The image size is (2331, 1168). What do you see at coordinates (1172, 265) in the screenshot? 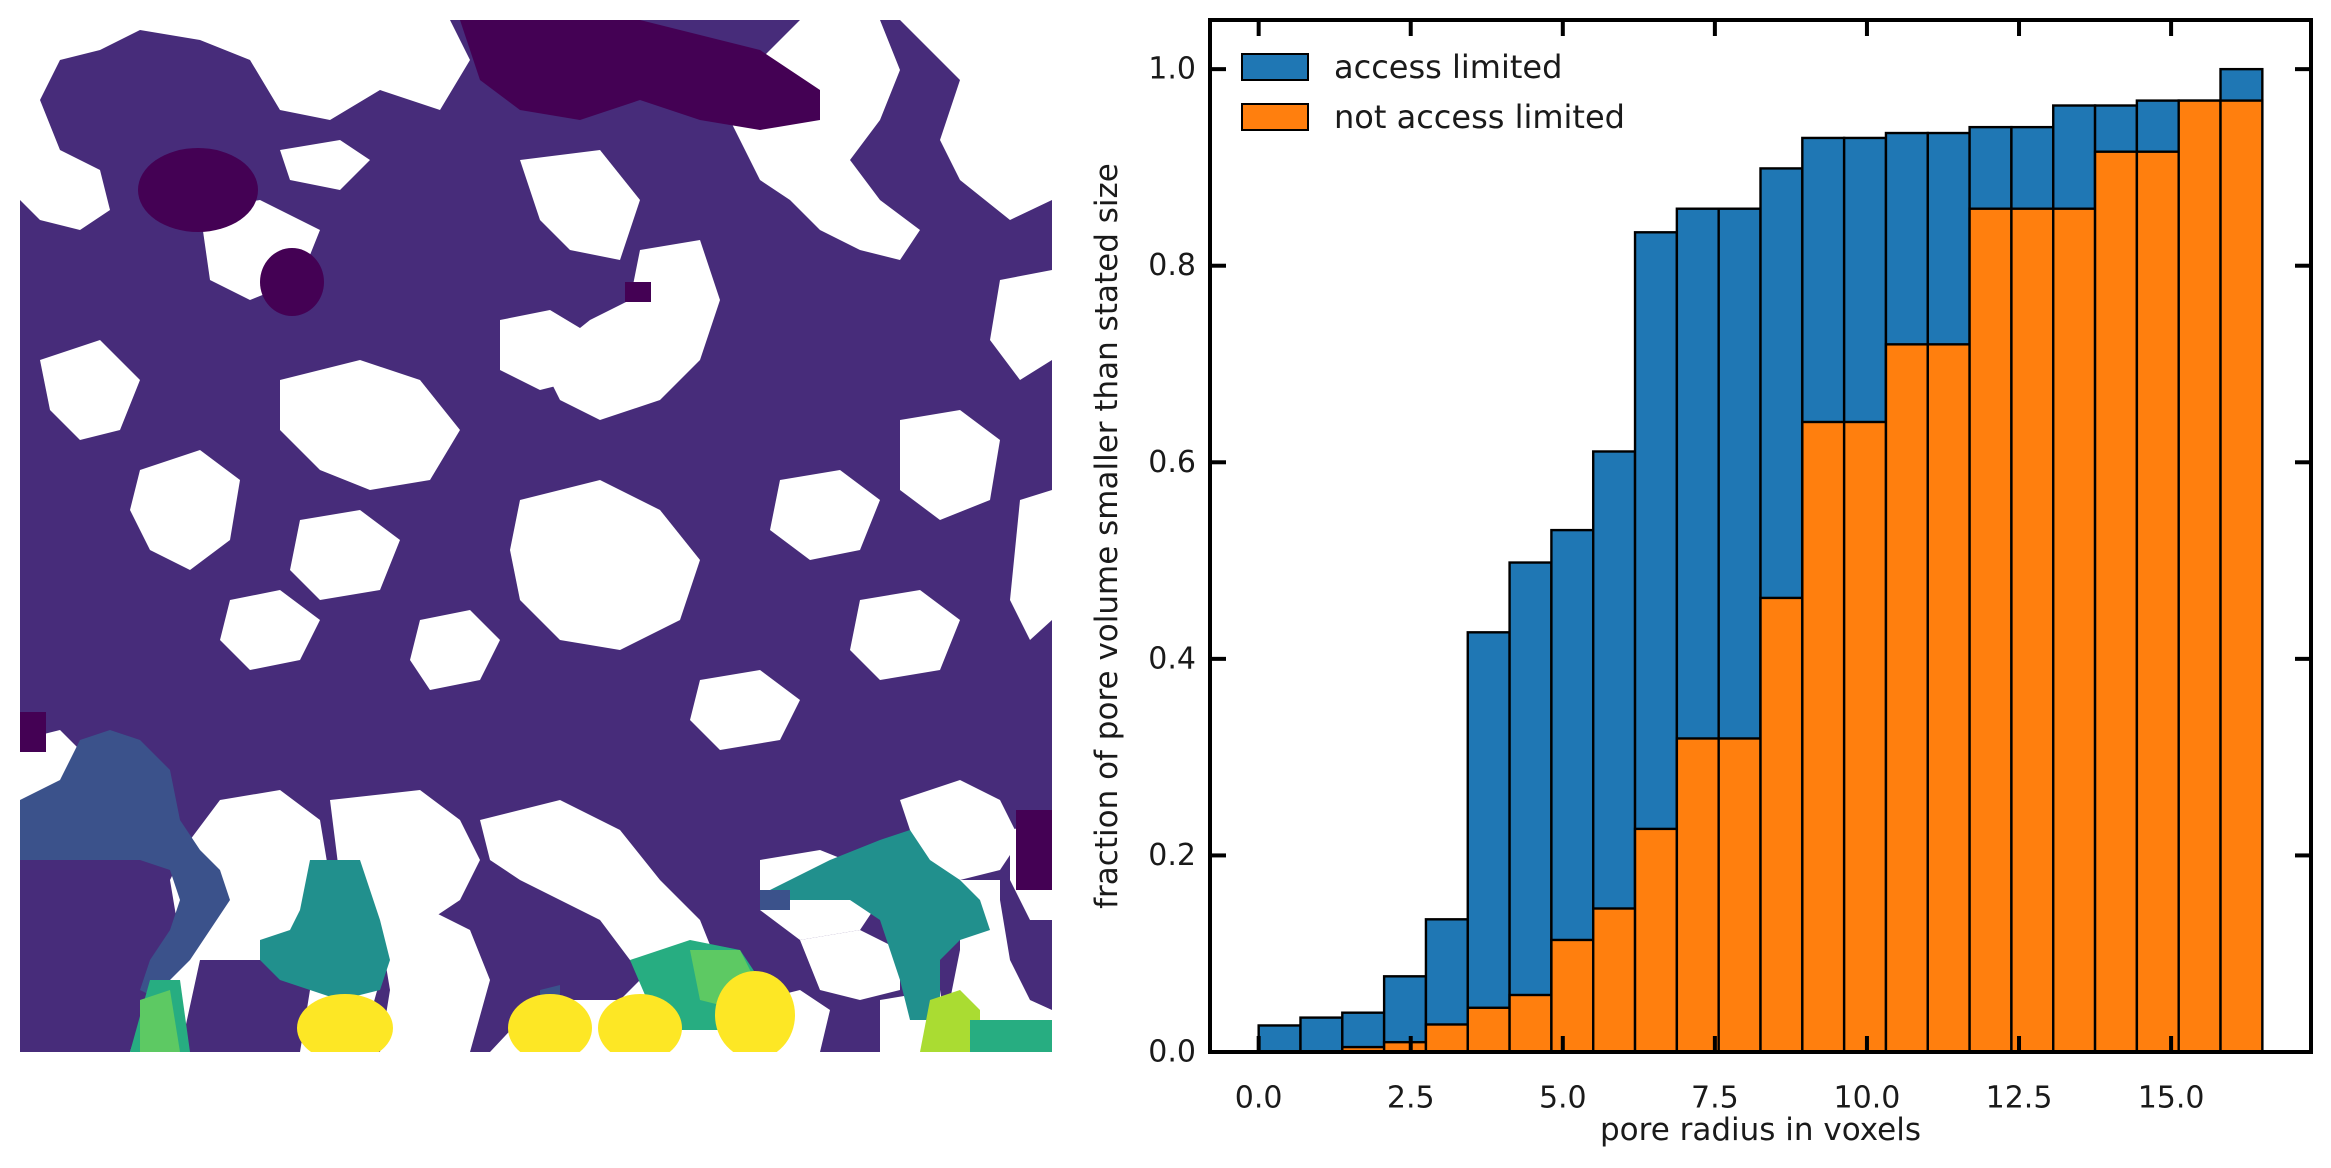
I see `y-tick-label-4: 0.8` at bounding box center [1172, 265].